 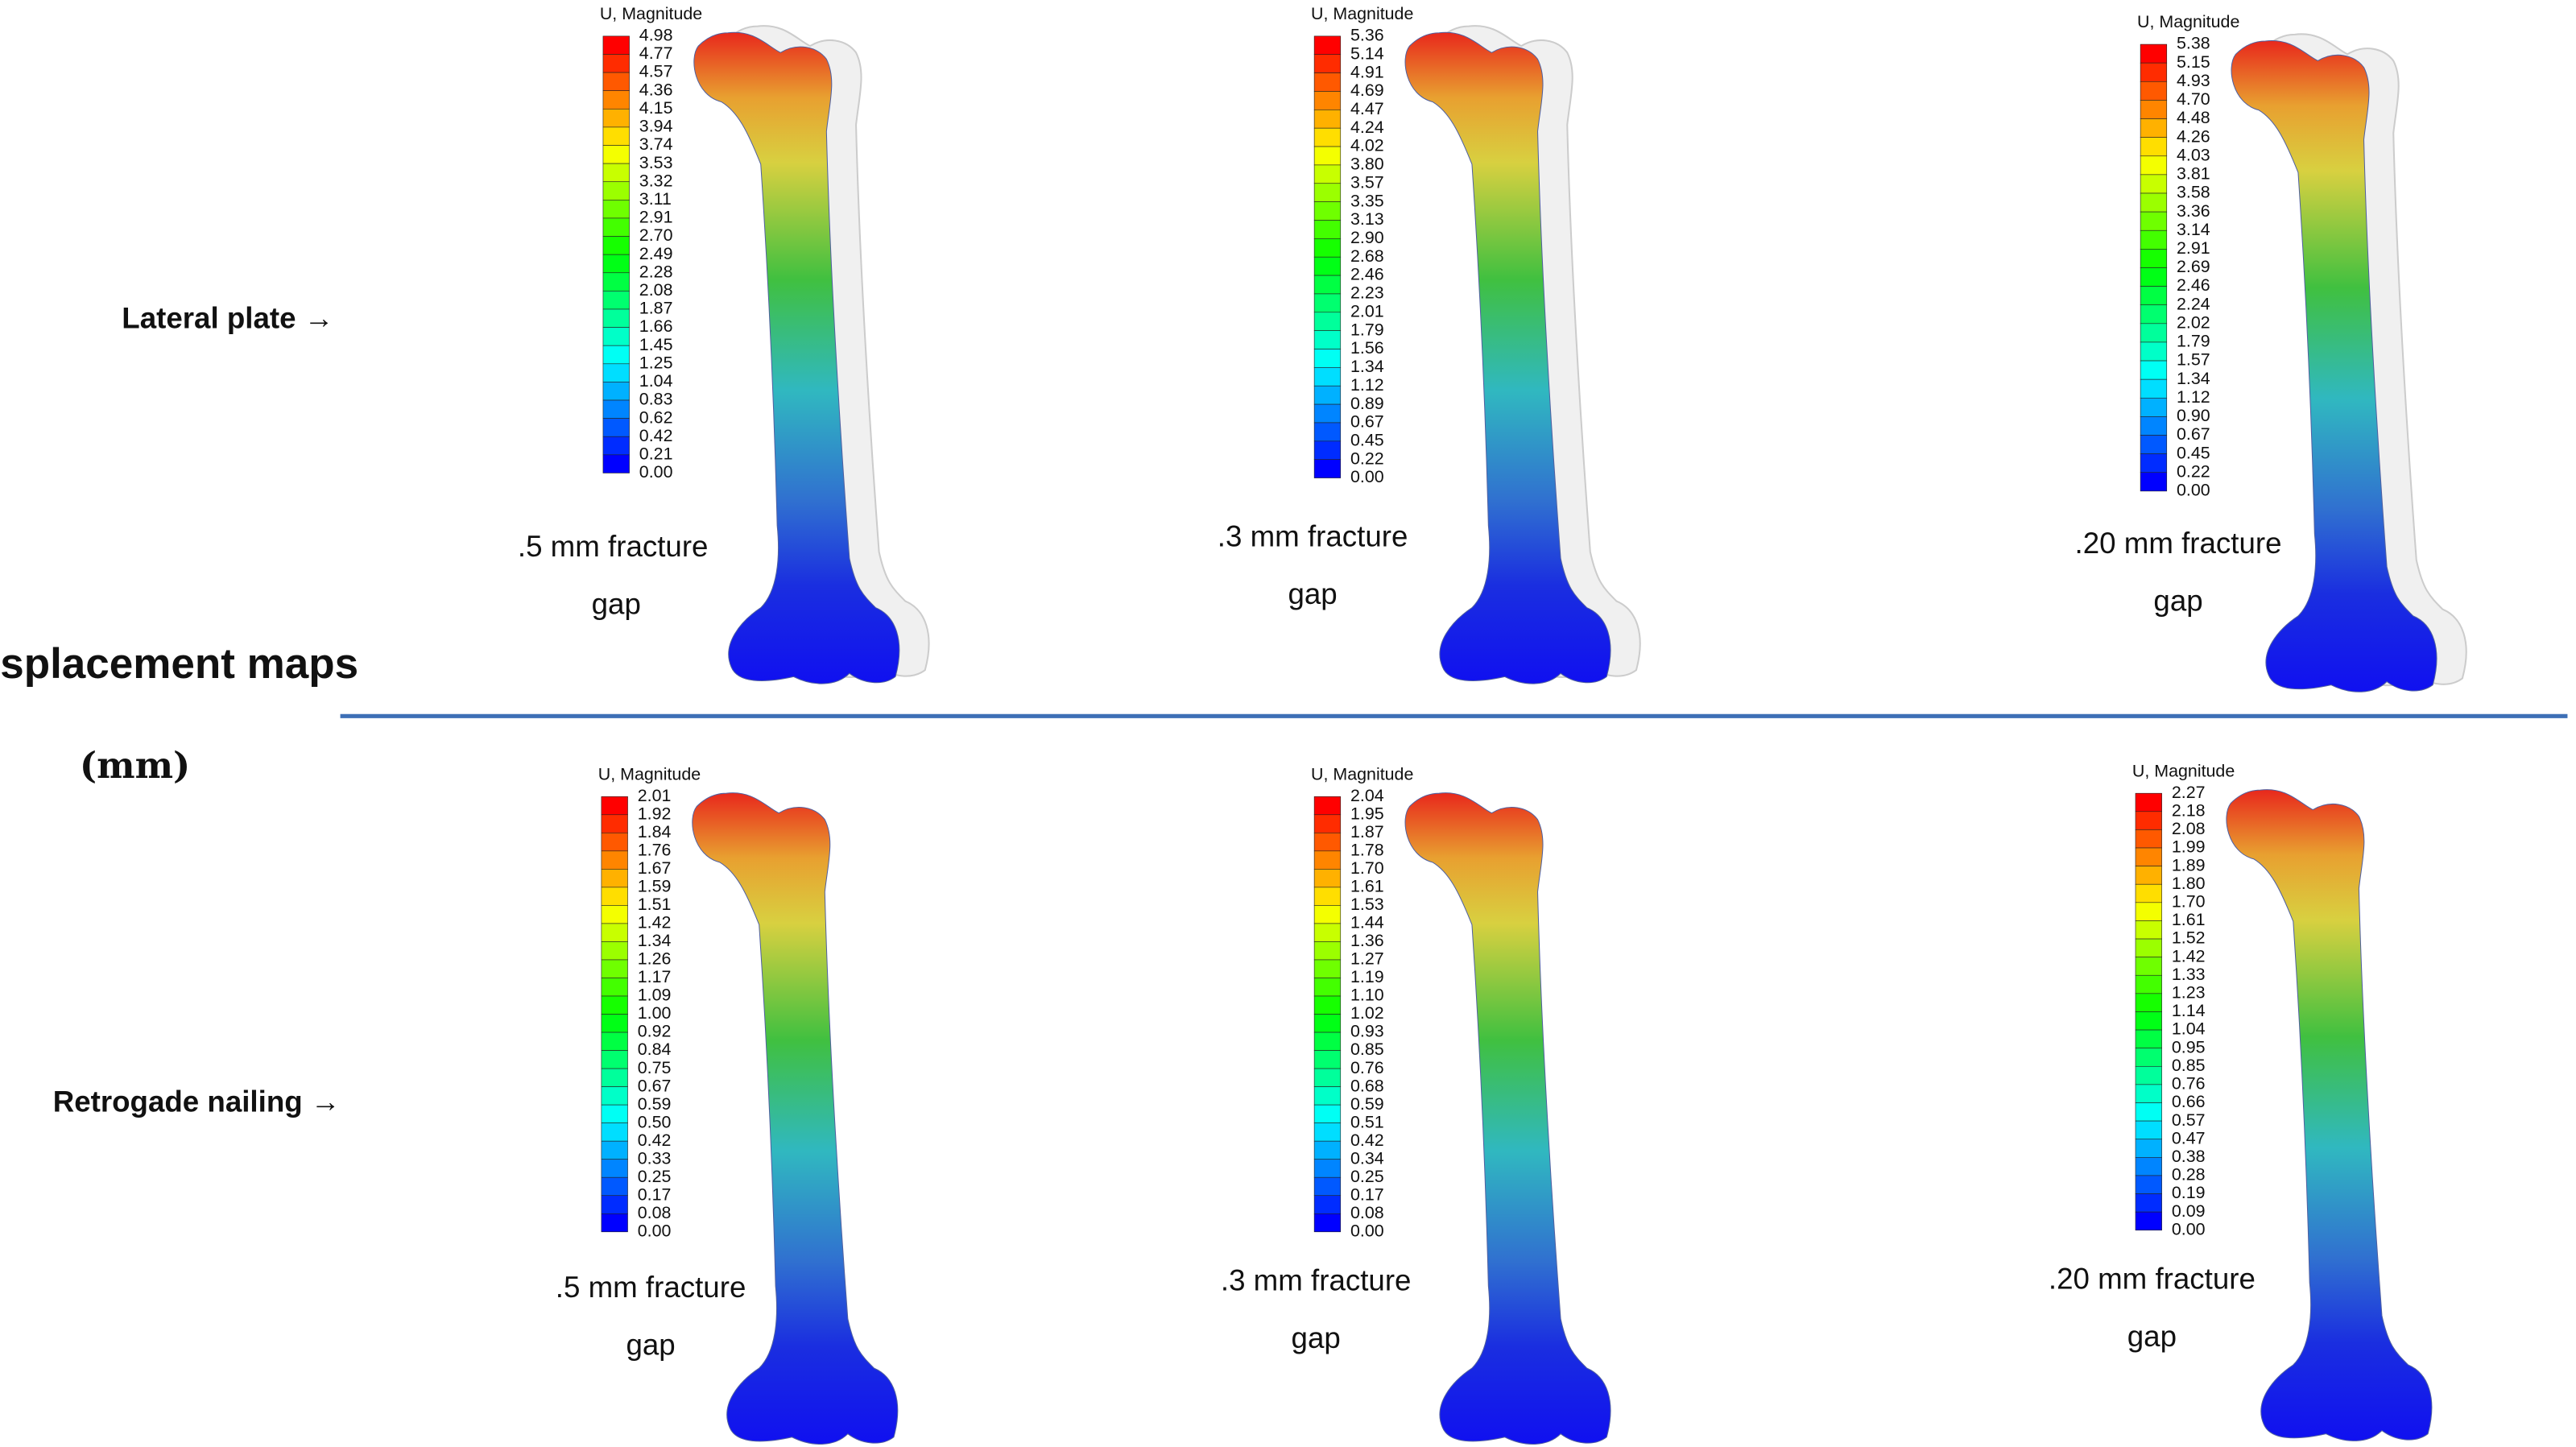 I want to click on legend-value: 0.42, so click(x=656, y=435).